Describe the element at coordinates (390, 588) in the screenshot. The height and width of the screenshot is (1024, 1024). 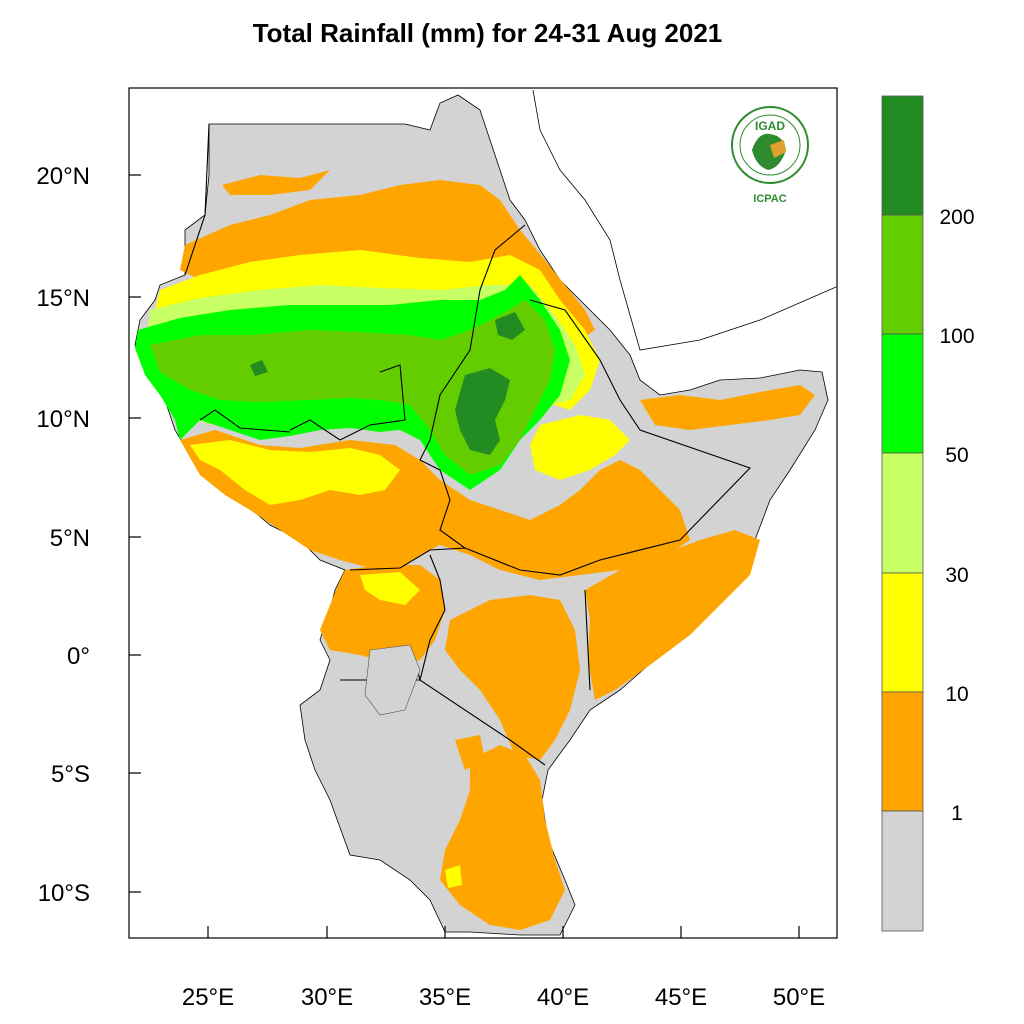
I see `rain-10-30-uganda` at that location.